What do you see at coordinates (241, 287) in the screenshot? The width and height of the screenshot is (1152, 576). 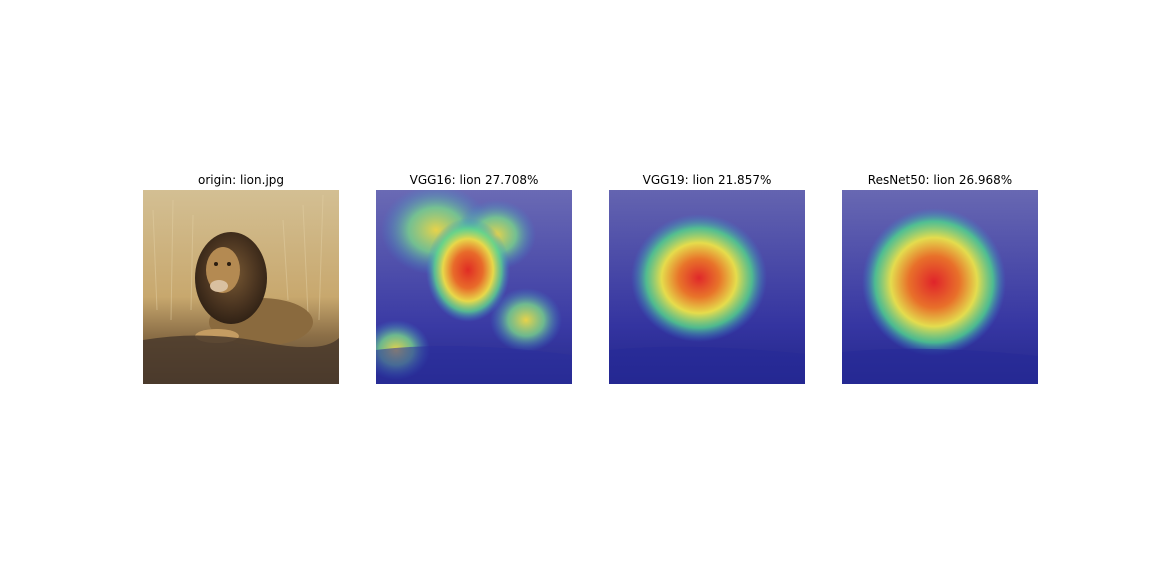 I see `lion-photo` at bounding box center [241, 287].